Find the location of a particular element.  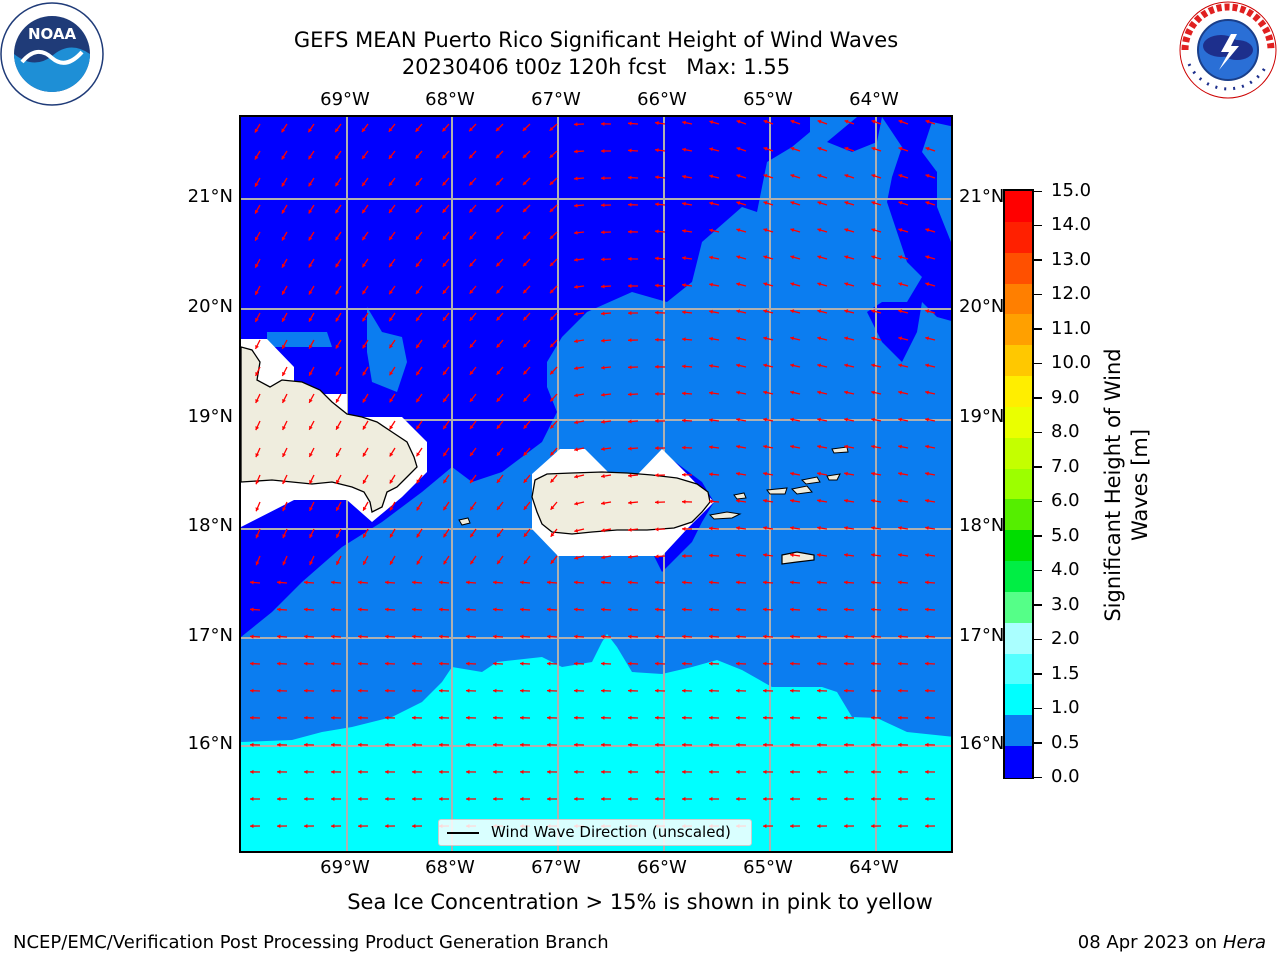

lon-label-top: 67°W is located at coordinates (556, 99).